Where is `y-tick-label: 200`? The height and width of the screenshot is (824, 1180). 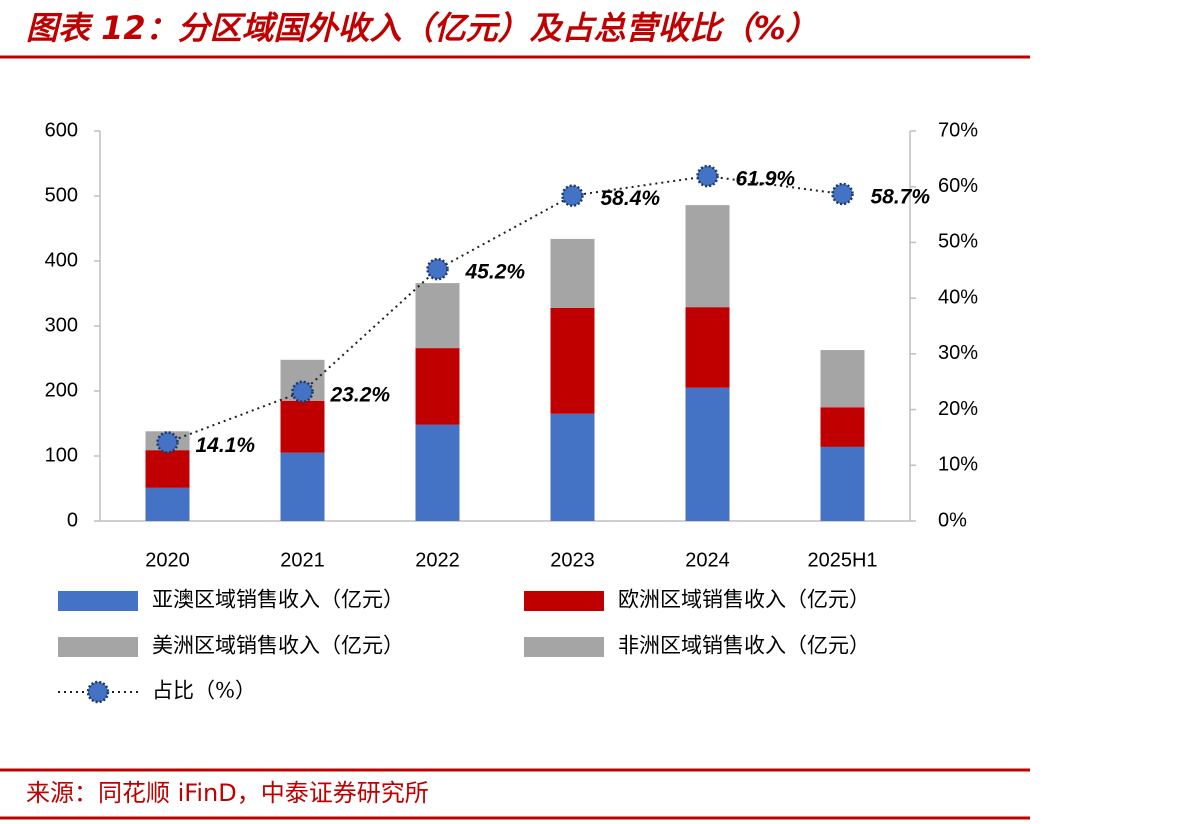 y-tick-label: 200 is located at coordinates (61, 390).